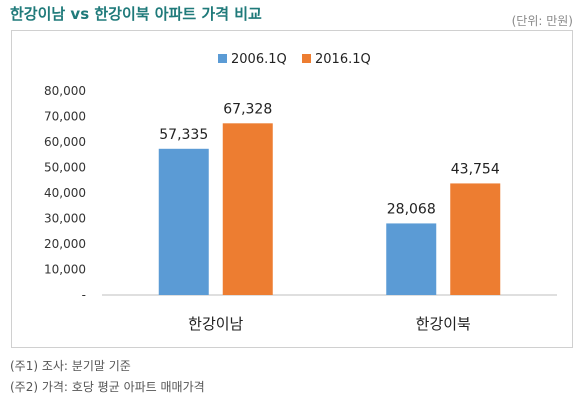  I want to click on legend-label: 2006.1Q, so click(259, 59).